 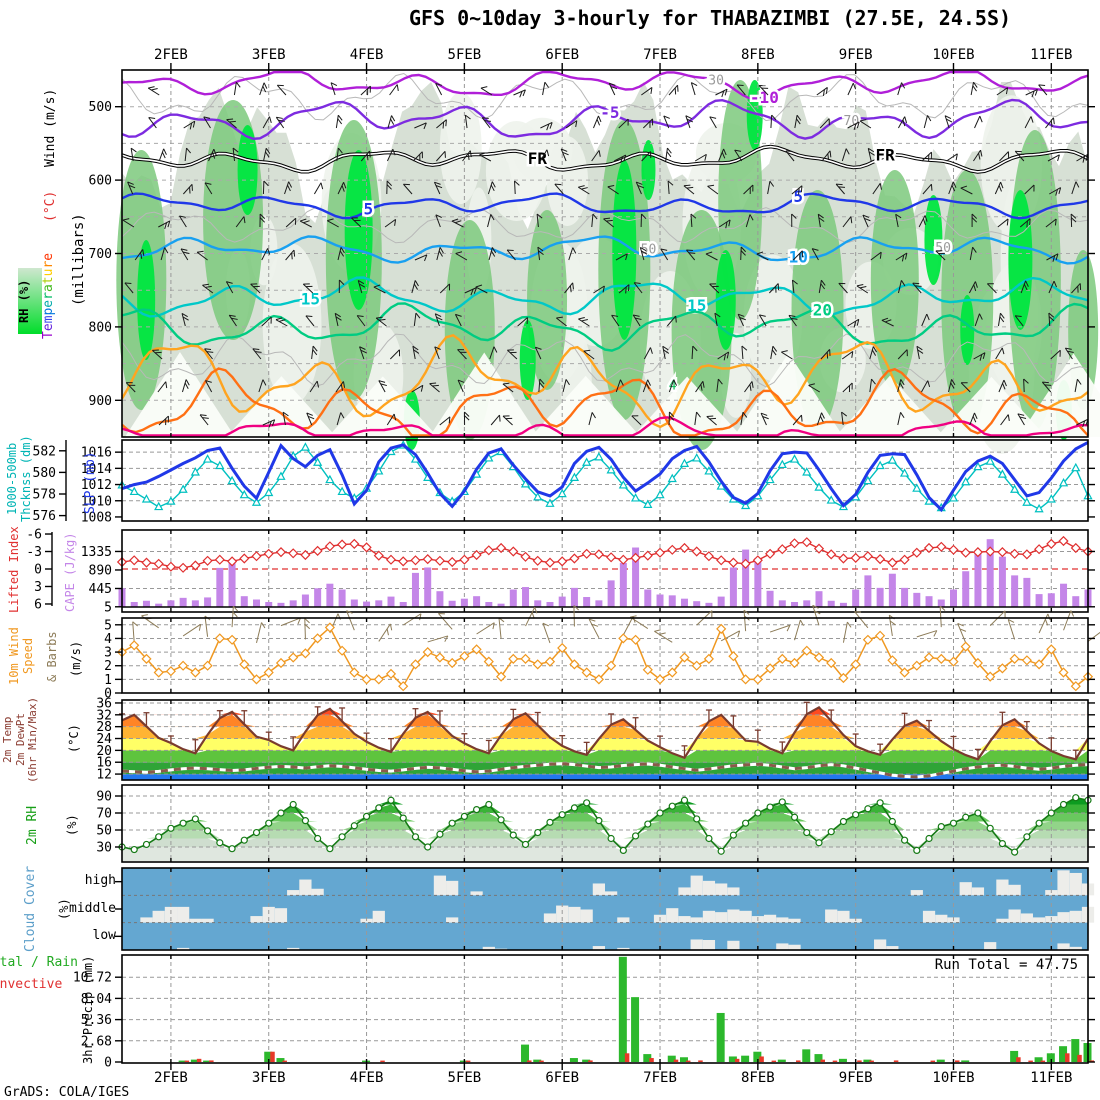 What do you see at coordinates (108, 639) in the screenshot?
I see `svg-text: 4` at bounding box center [108, 639].